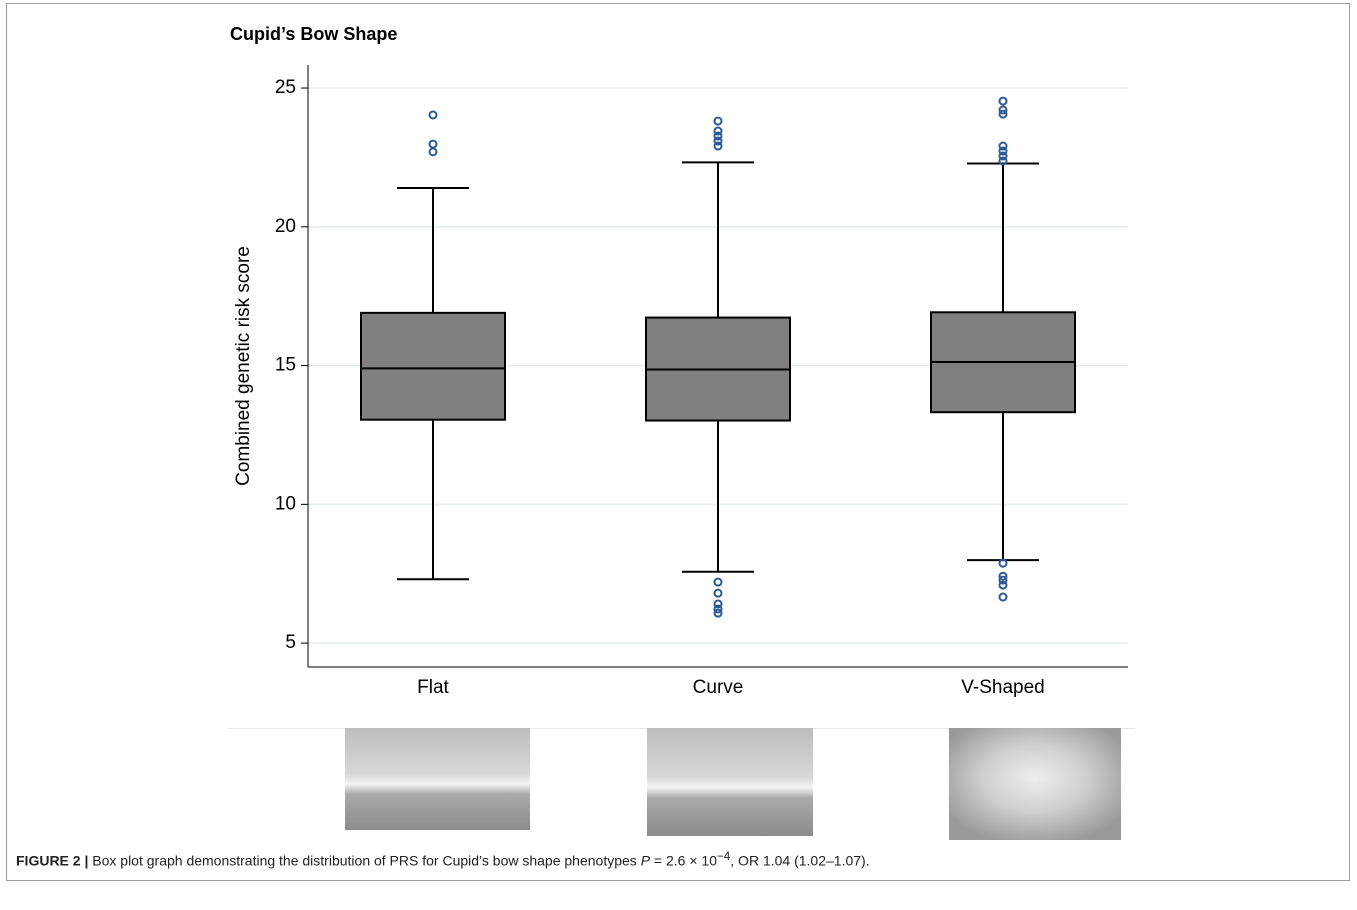  I want to click on caption-text: , OR 1.04 (1.02–1.07)., so click(800, 860).